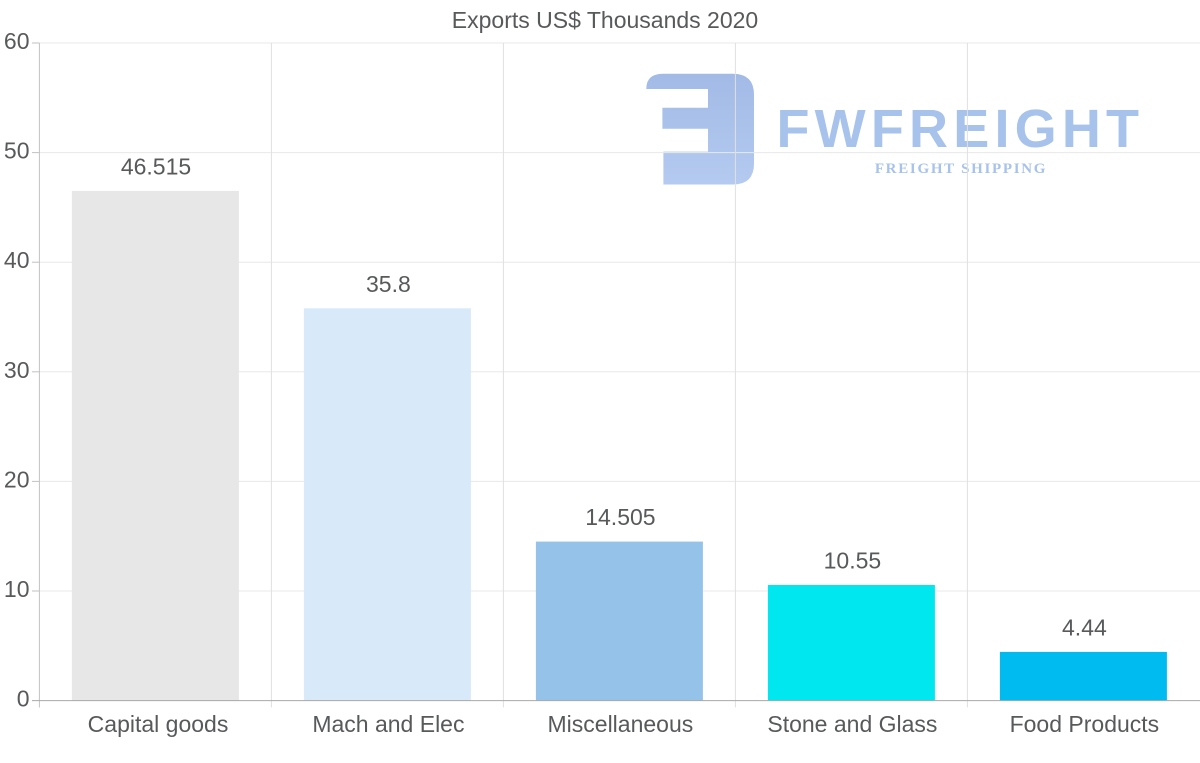 The width and height of the screenshot is (1200, 763). Describe the element at coordinates (605, 20) in the screenshot. I see `svg-text: Exports US$ Thousands 2020` at that location.